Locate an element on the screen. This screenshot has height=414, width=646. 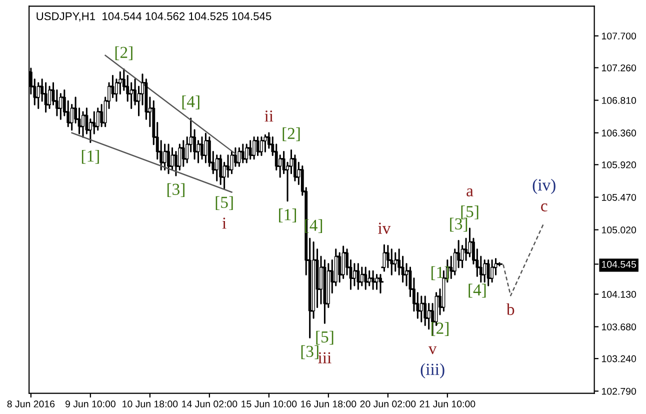
y-tick-label: 103.240 is located at coordinates (619, 358).